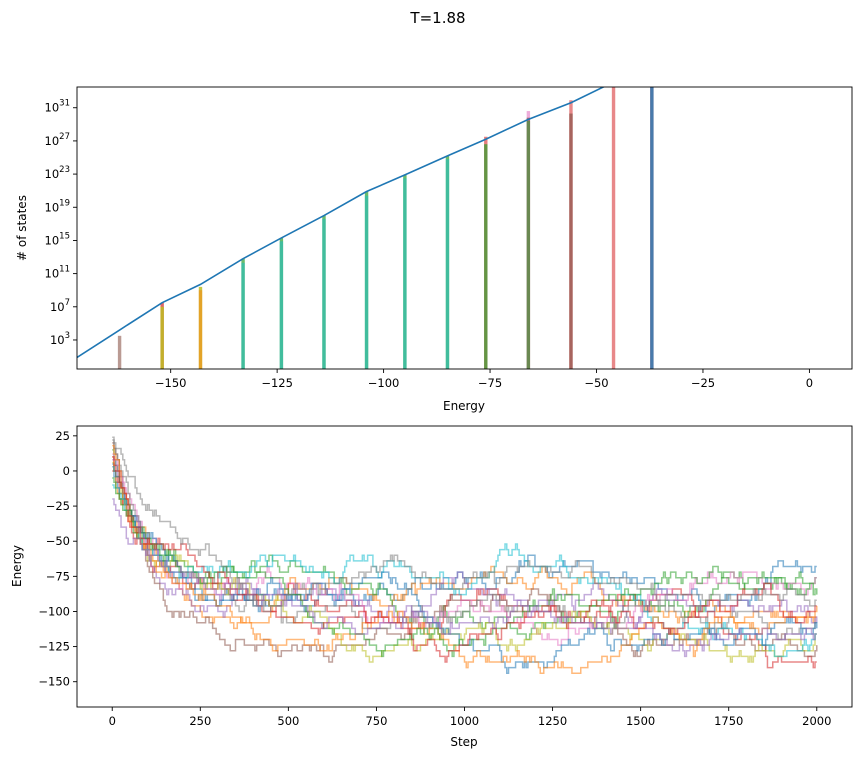  I want to click on y-tick-label: 10¹¹, so click(57, 273).